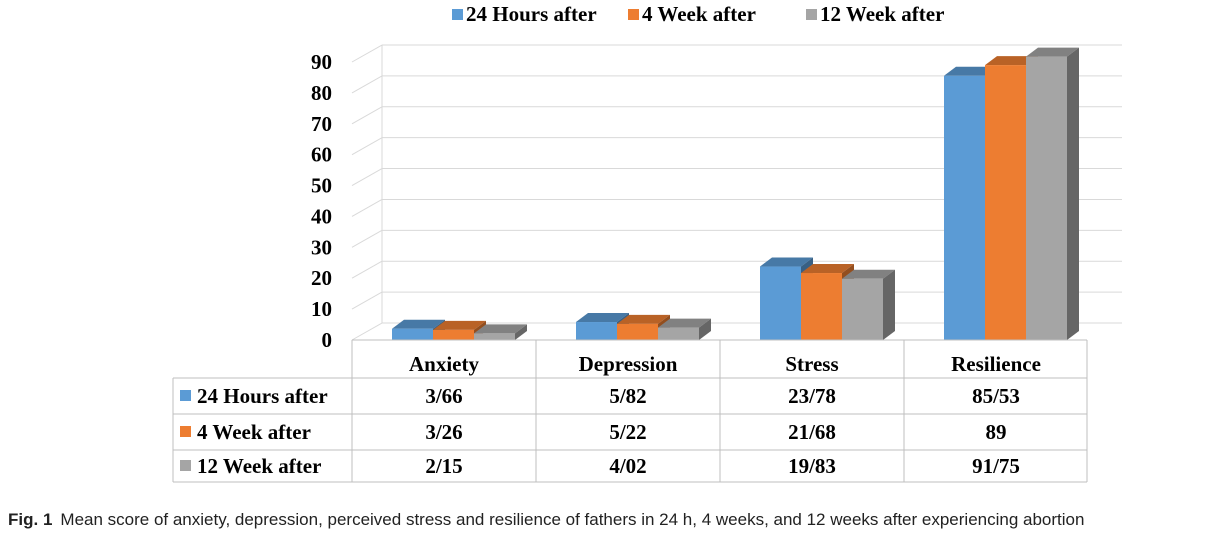 The image size is (1214, 546). What do you see at coordinates (259, 466) in the screenshot?
I see `table-row-label: 12 Week after` at bounding box center [259, 466].